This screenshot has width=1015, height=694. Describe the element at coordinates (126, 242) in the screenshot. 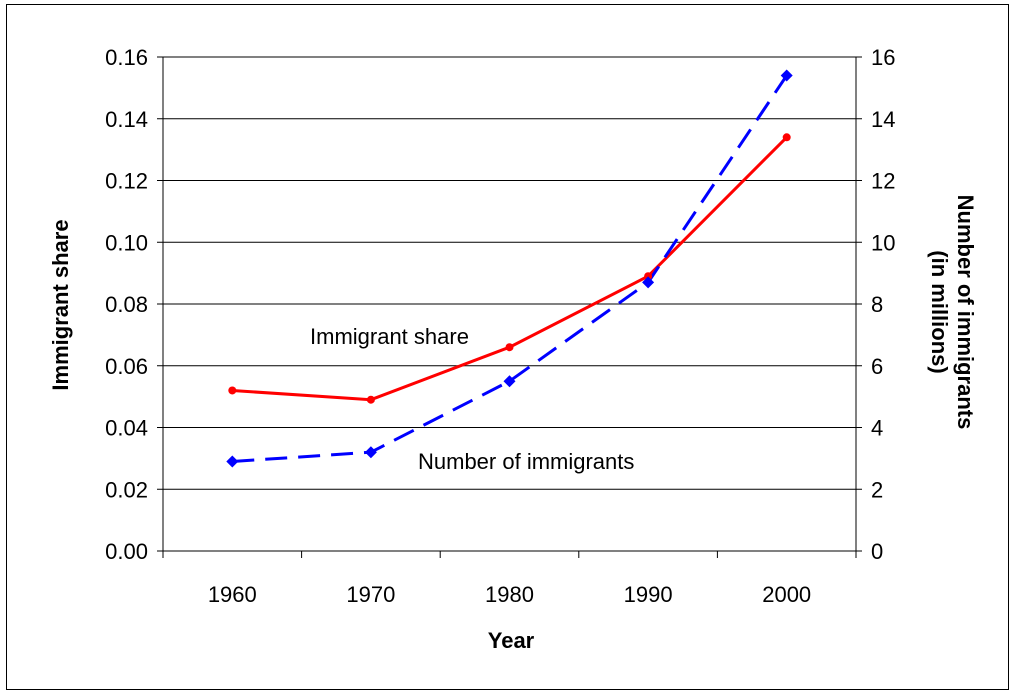

I see `left-tick-label: 0.10` at that location.